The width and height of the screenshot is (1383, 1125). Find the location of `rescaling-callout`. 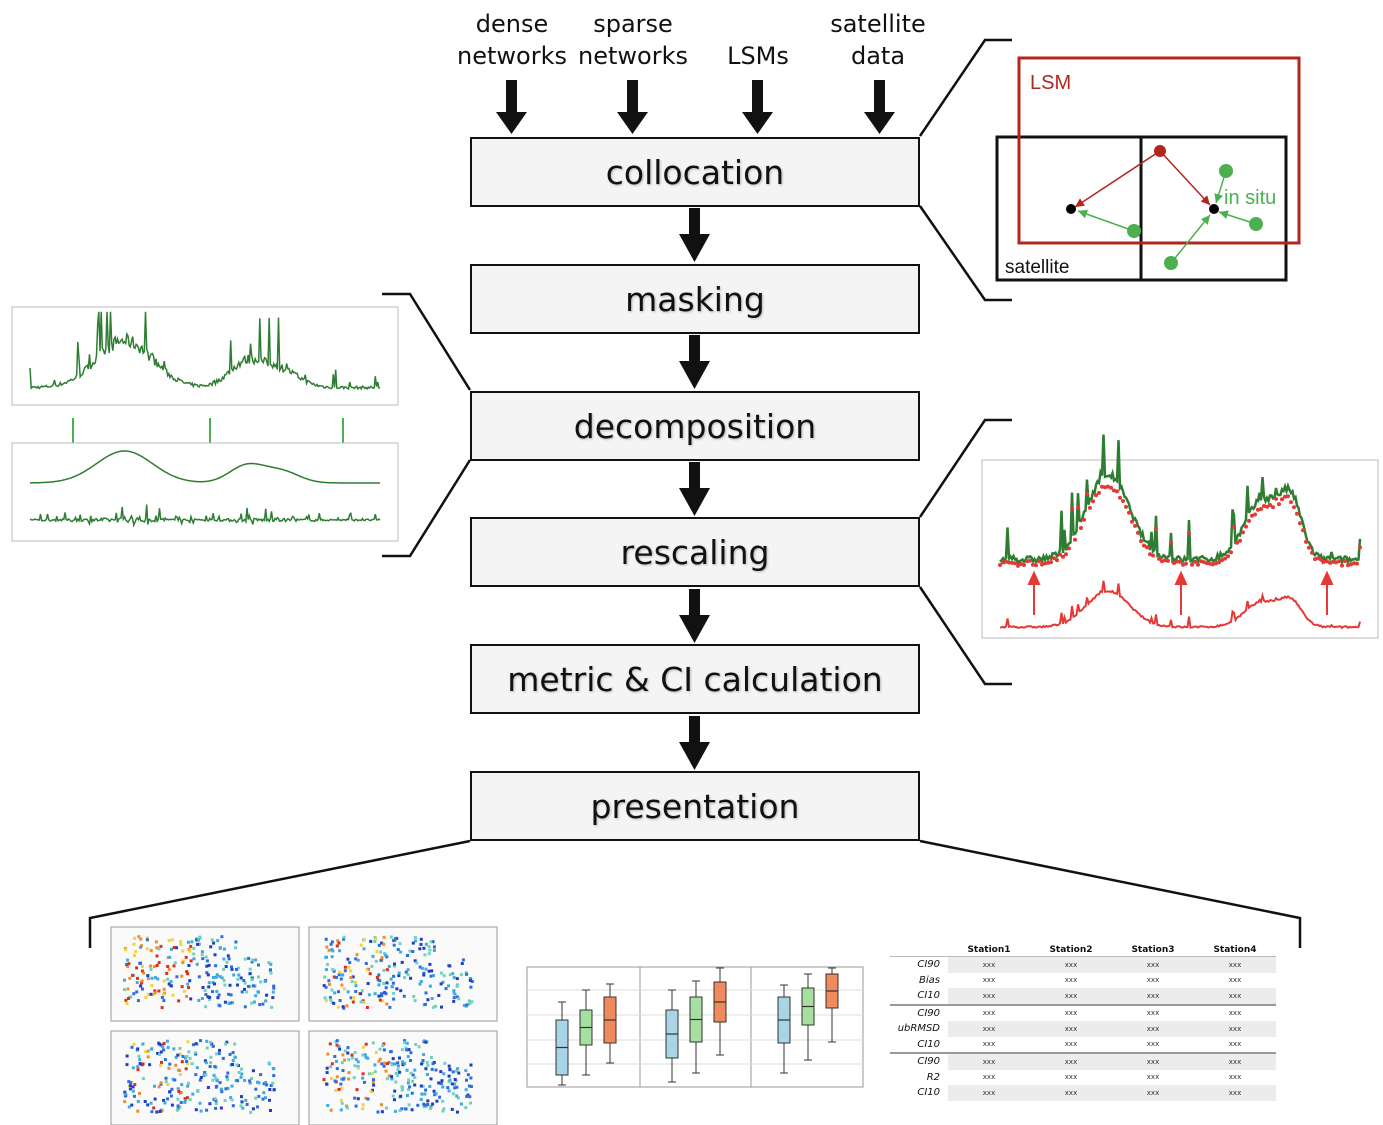

rescaling-callout is located at coordinates (965, 468).